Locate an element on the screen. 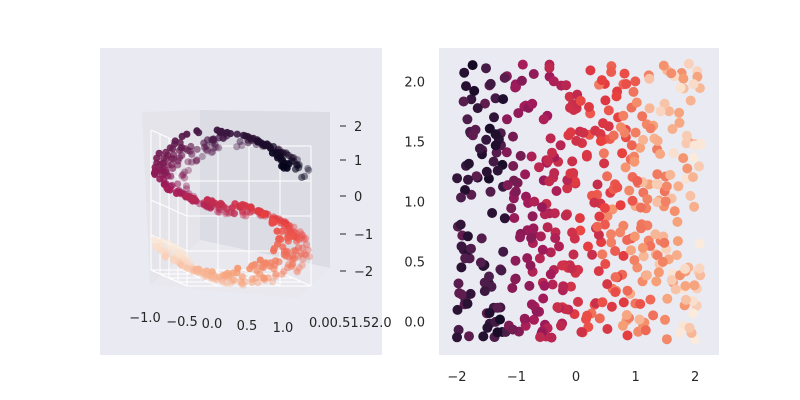  z3d-tick-label: −2 is located at coordinates (363, 272).